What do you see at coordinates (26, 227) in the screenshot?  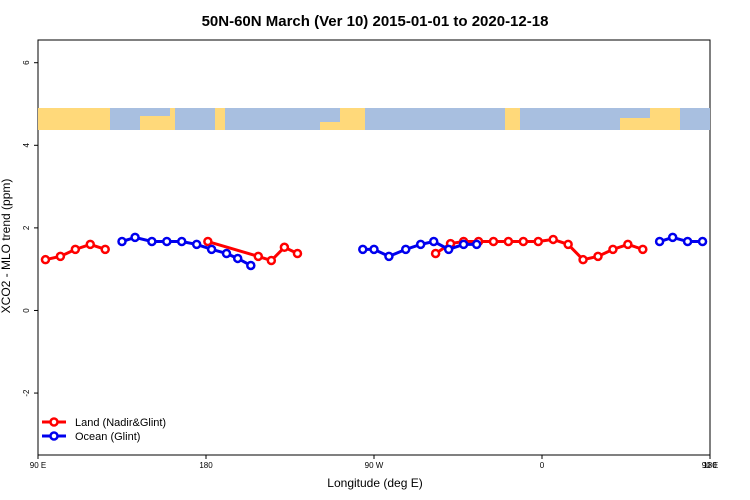 I see `y-tick-label: 2` at bounding box center [26, 227].